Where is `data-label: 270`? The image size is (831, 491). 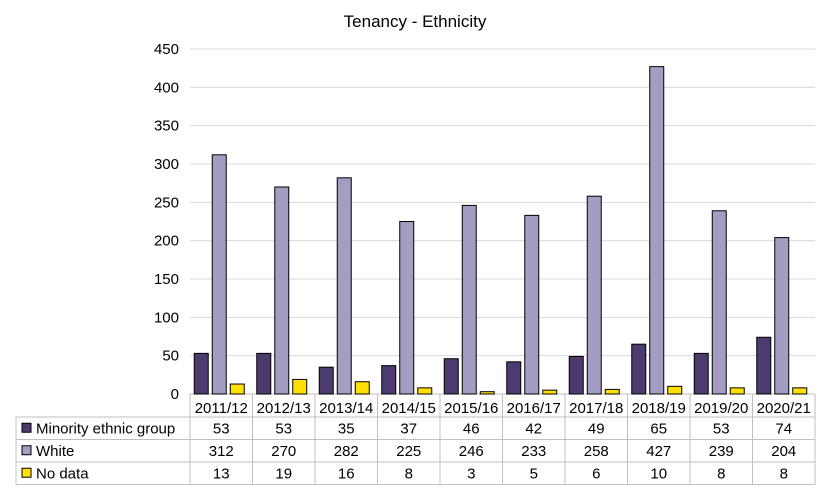 data-label: 270 is located at coordinates (283, 451).